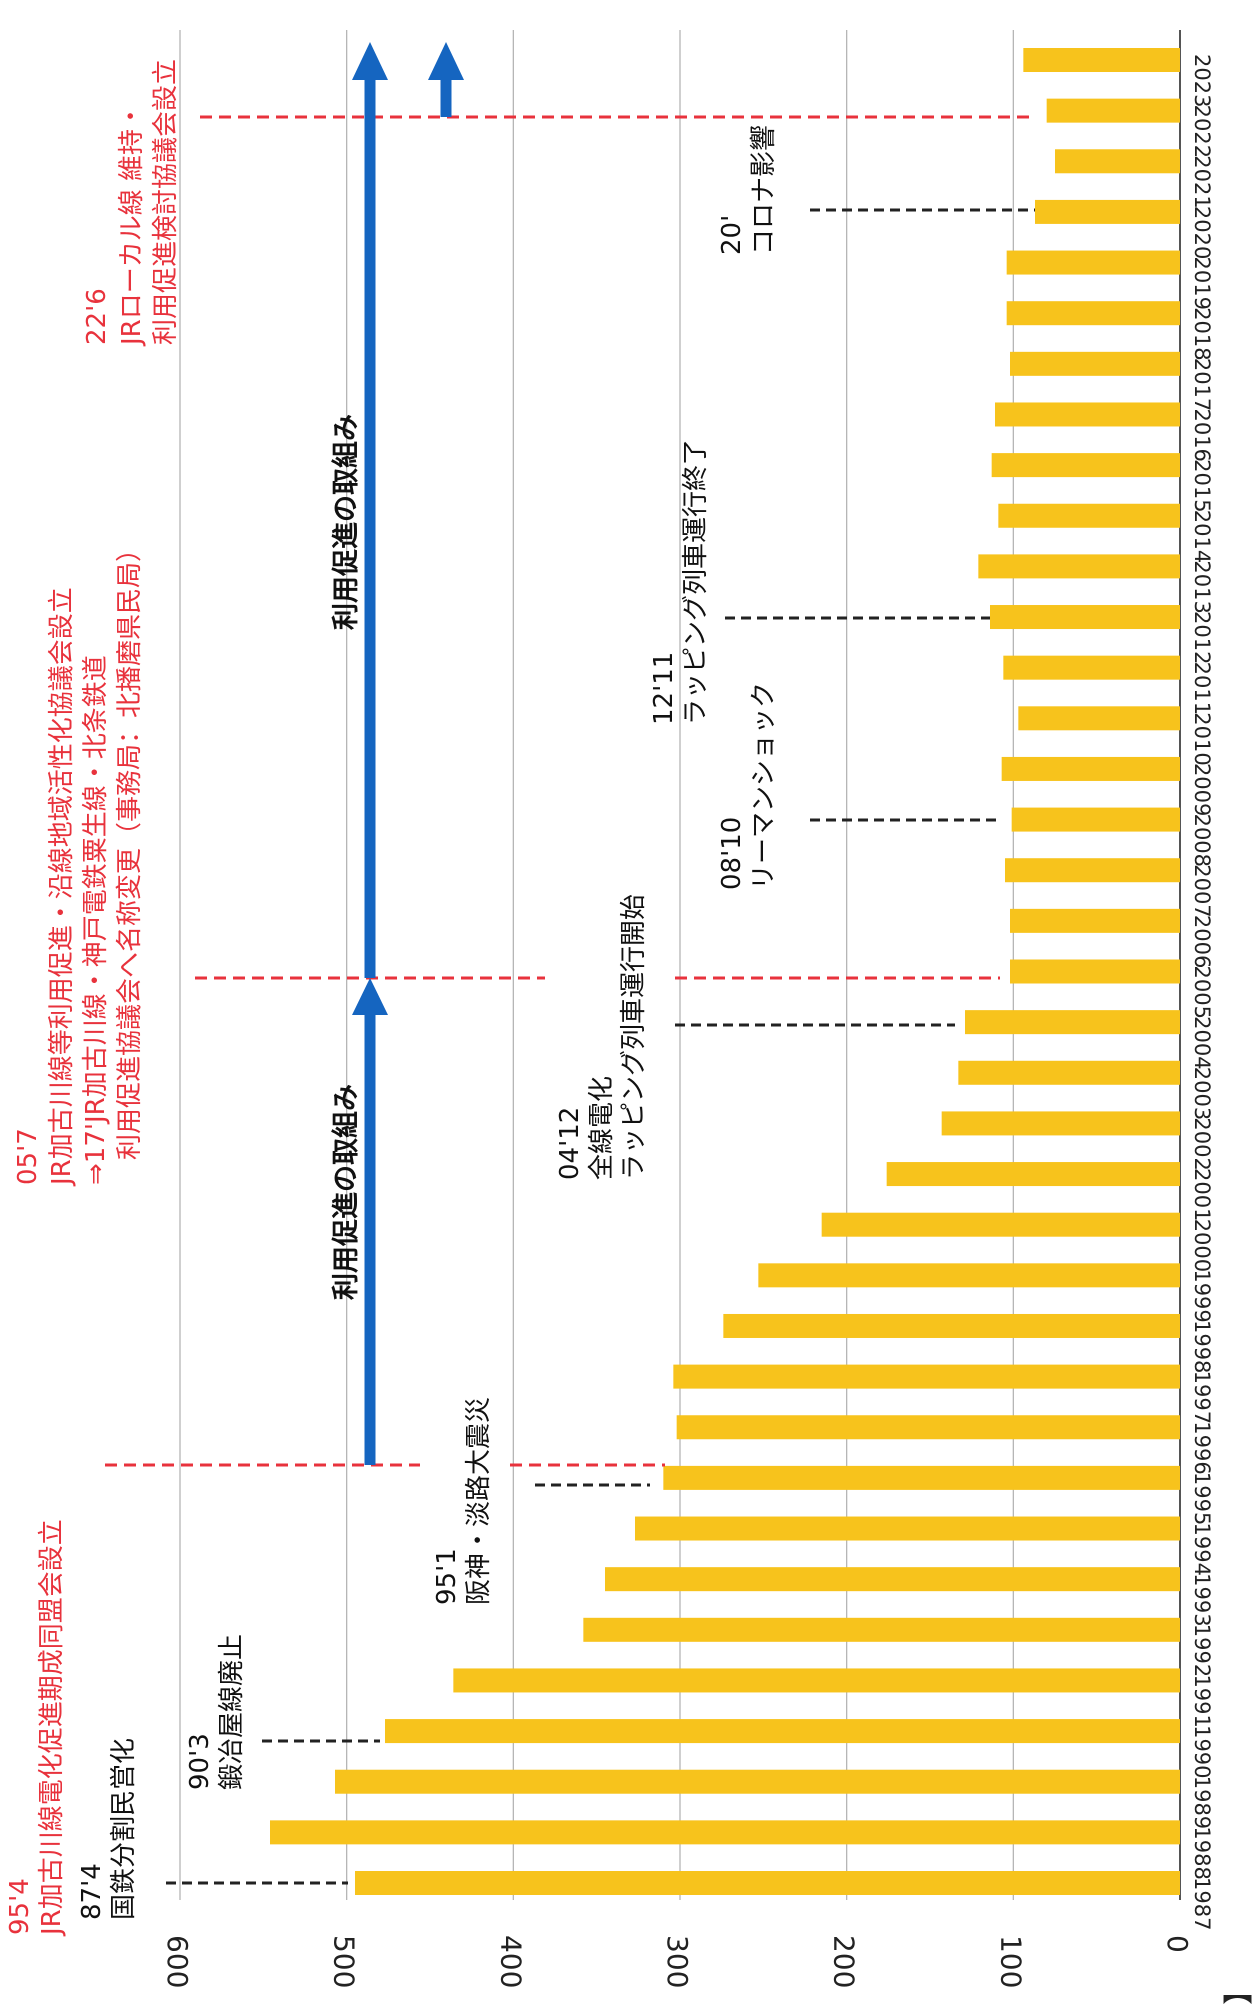 This screenshot has height=2006, width=1260. Describe the element at coordinates (28, 1156) in the screenshot. I see `milestone-date-2005: 05'7` at that location.